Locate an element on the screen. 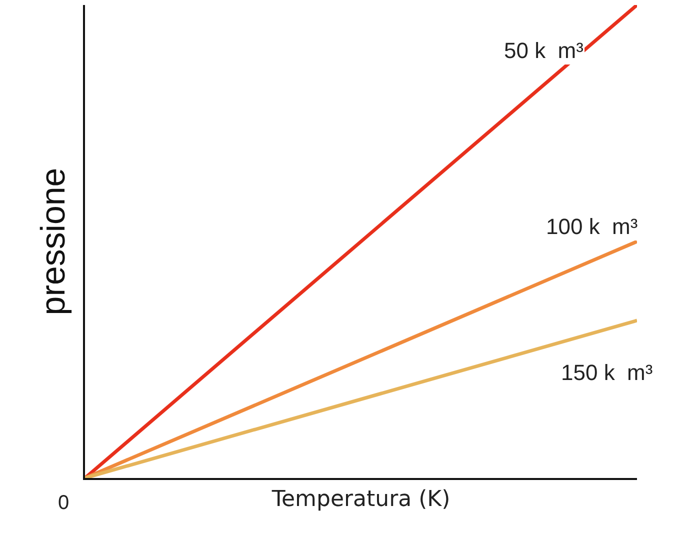  text: 0 is located at coordinates (64, 503).